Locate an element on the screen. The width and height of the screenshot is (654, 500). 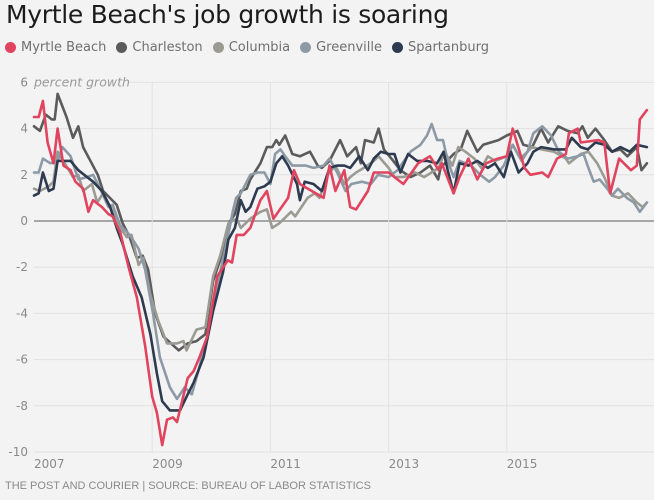
legend-item-charleston: Charleston is located at coordinates (159, 47).